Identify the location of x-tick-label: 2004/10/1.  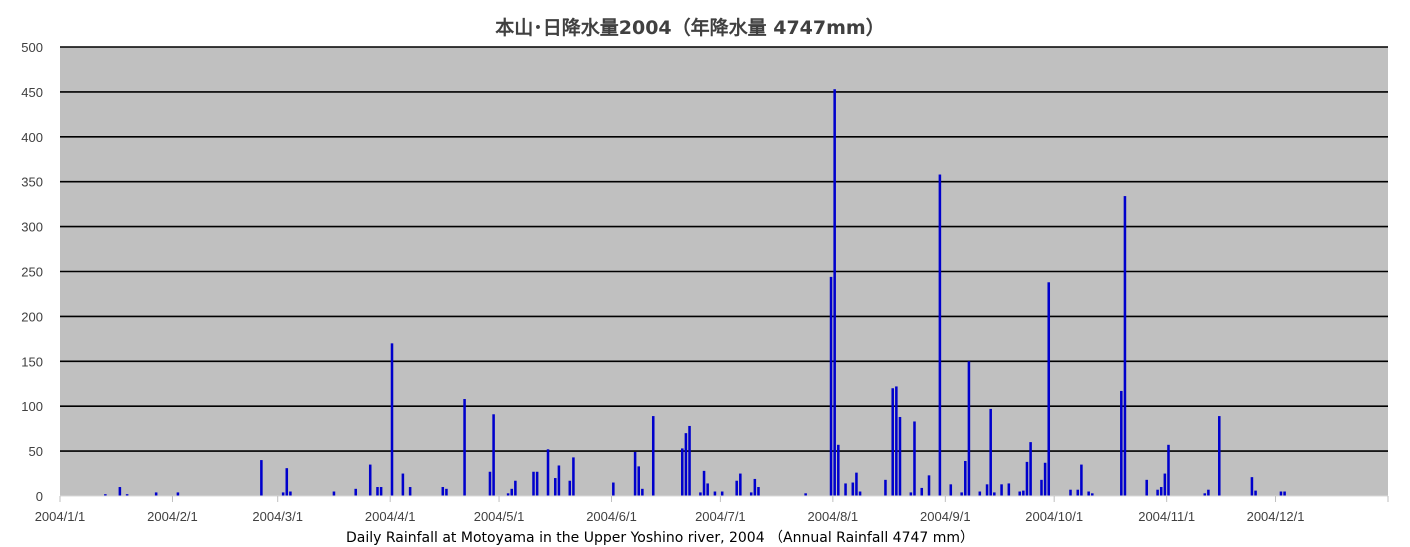
(1054, 516).